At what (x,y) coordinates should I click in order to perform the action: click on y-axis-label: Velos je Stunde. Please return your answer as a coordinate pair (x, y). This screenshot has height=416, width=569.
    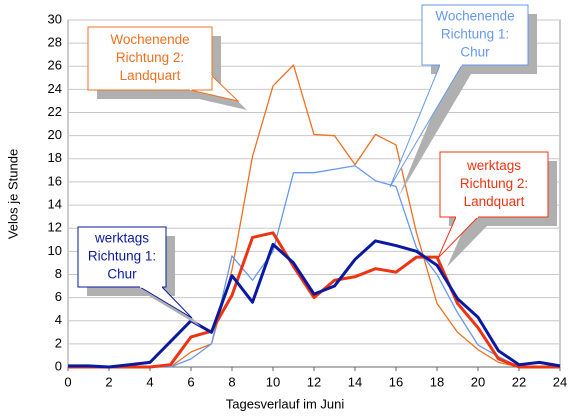
    Looking at the image, I should click on (12, 194).